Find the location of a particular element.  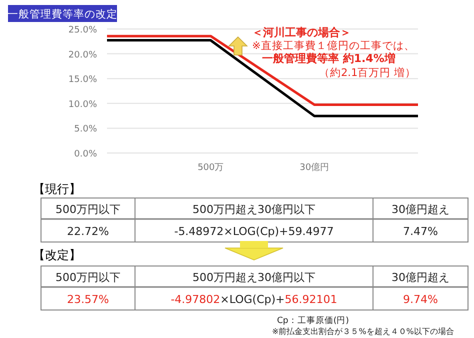

text: 23.57% is located at coordinates (88, 299).